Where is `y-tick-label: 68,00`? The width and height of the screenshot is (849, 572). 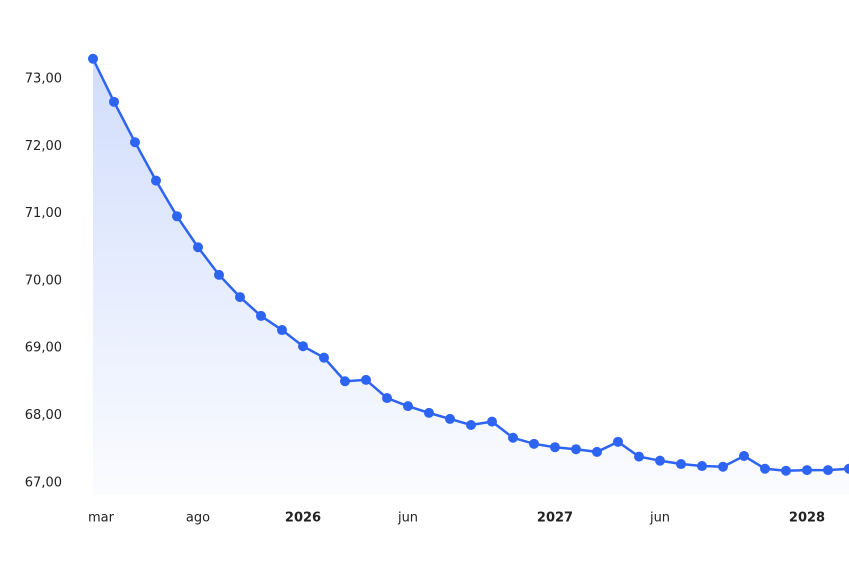 y-tick-label: 68,00 is located at coordinates (43, 415).